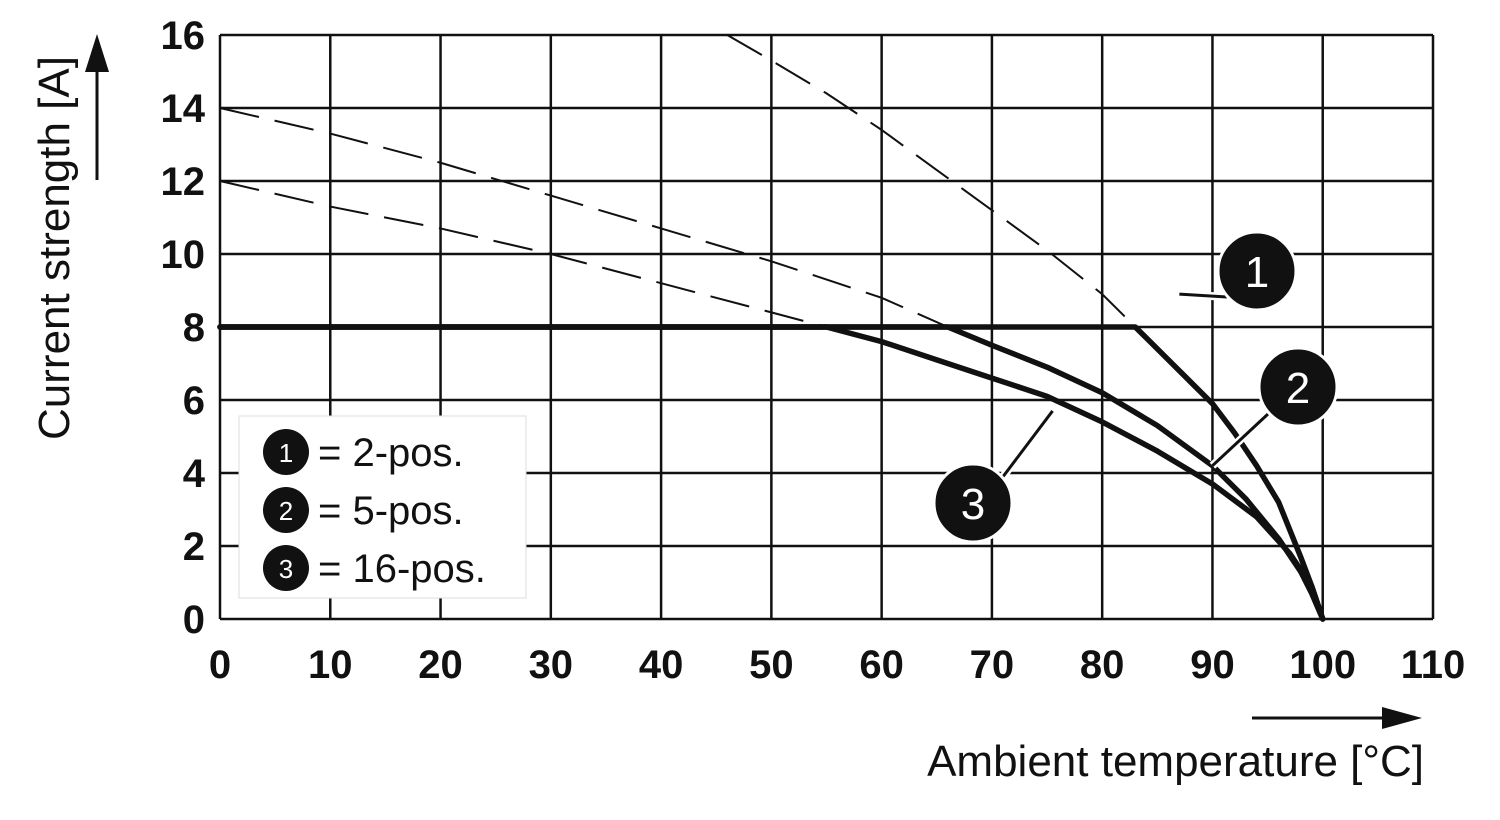 The width and height of the screenshot is (1500, 820). I want to click on y-tick-label: 16, so click(183, 36).